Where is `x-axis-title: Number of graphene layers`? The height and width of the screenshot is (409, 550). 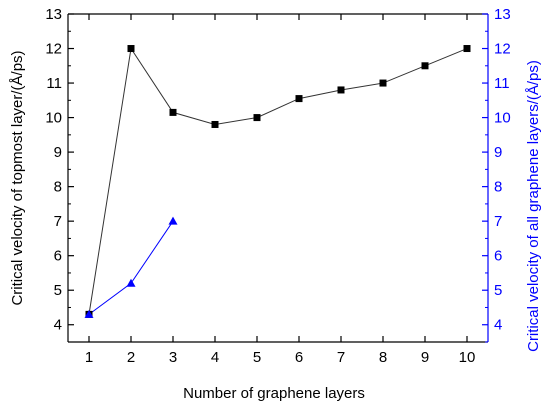
x-axis-title: Number of graphene layers is located at coordinates (274, 393).